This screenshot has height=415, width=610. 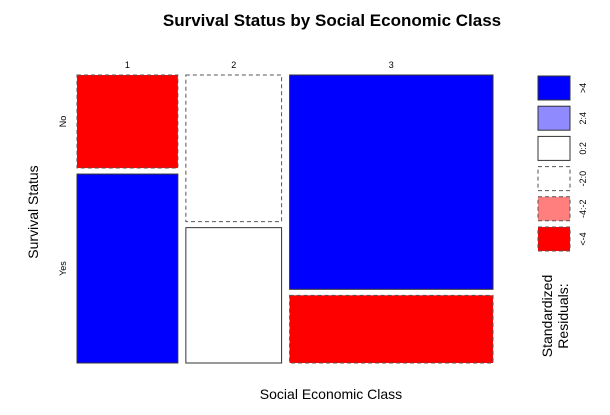 I want to click on legend-title-line-2: Residuals:, so click(x=563, y=315).